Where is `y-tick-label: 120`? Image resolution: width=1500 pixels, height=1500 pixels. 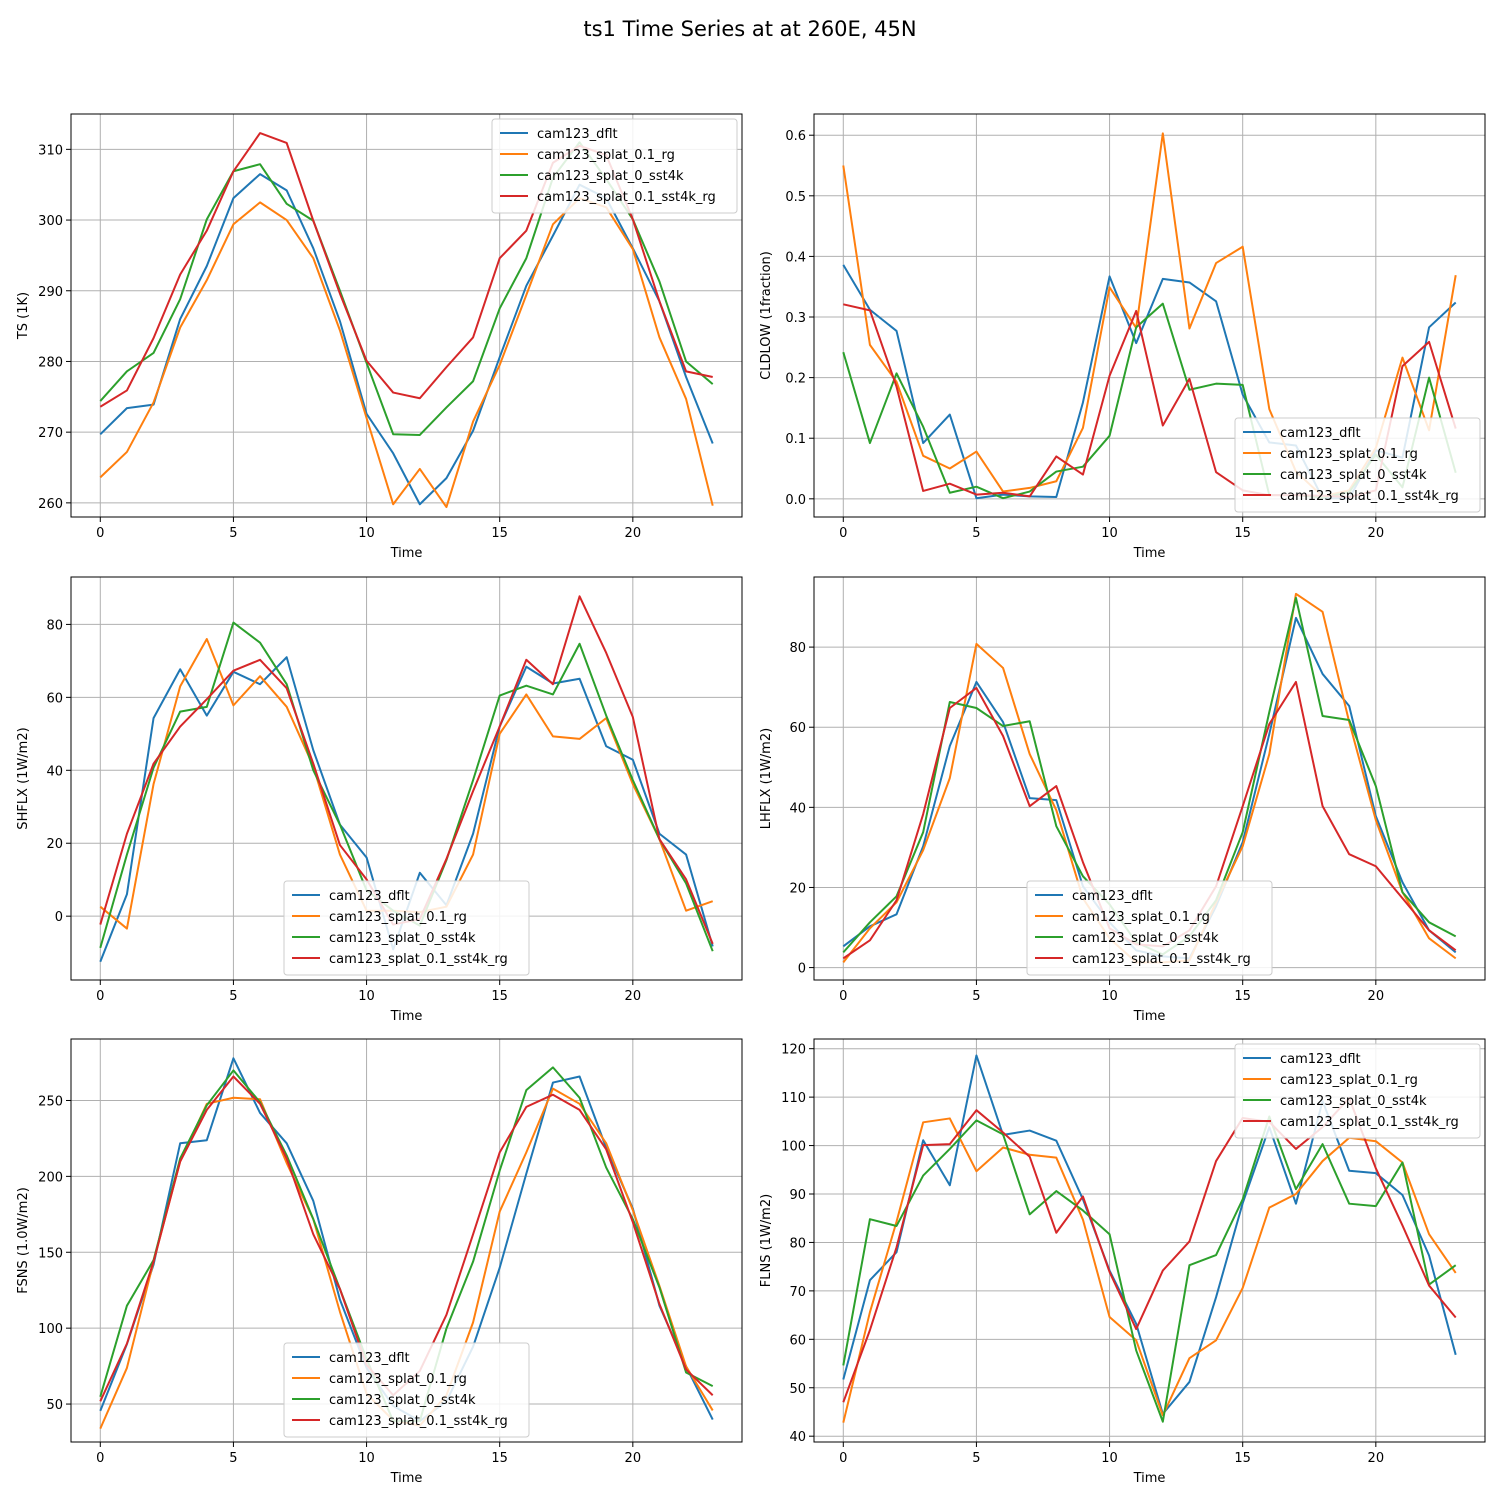 y-tick-label: 120 is located at coordinates (793, 1050).